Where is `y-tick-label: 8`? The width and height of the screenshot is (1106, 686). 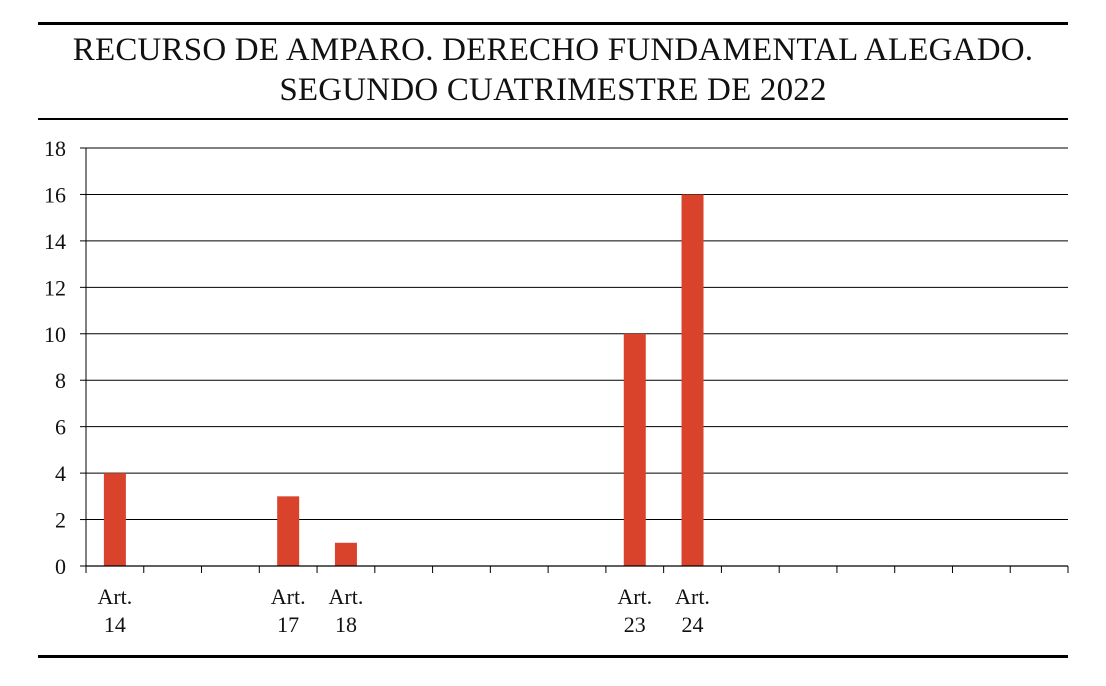 y-tick-label: 8 is located at coordinates (60, 380).